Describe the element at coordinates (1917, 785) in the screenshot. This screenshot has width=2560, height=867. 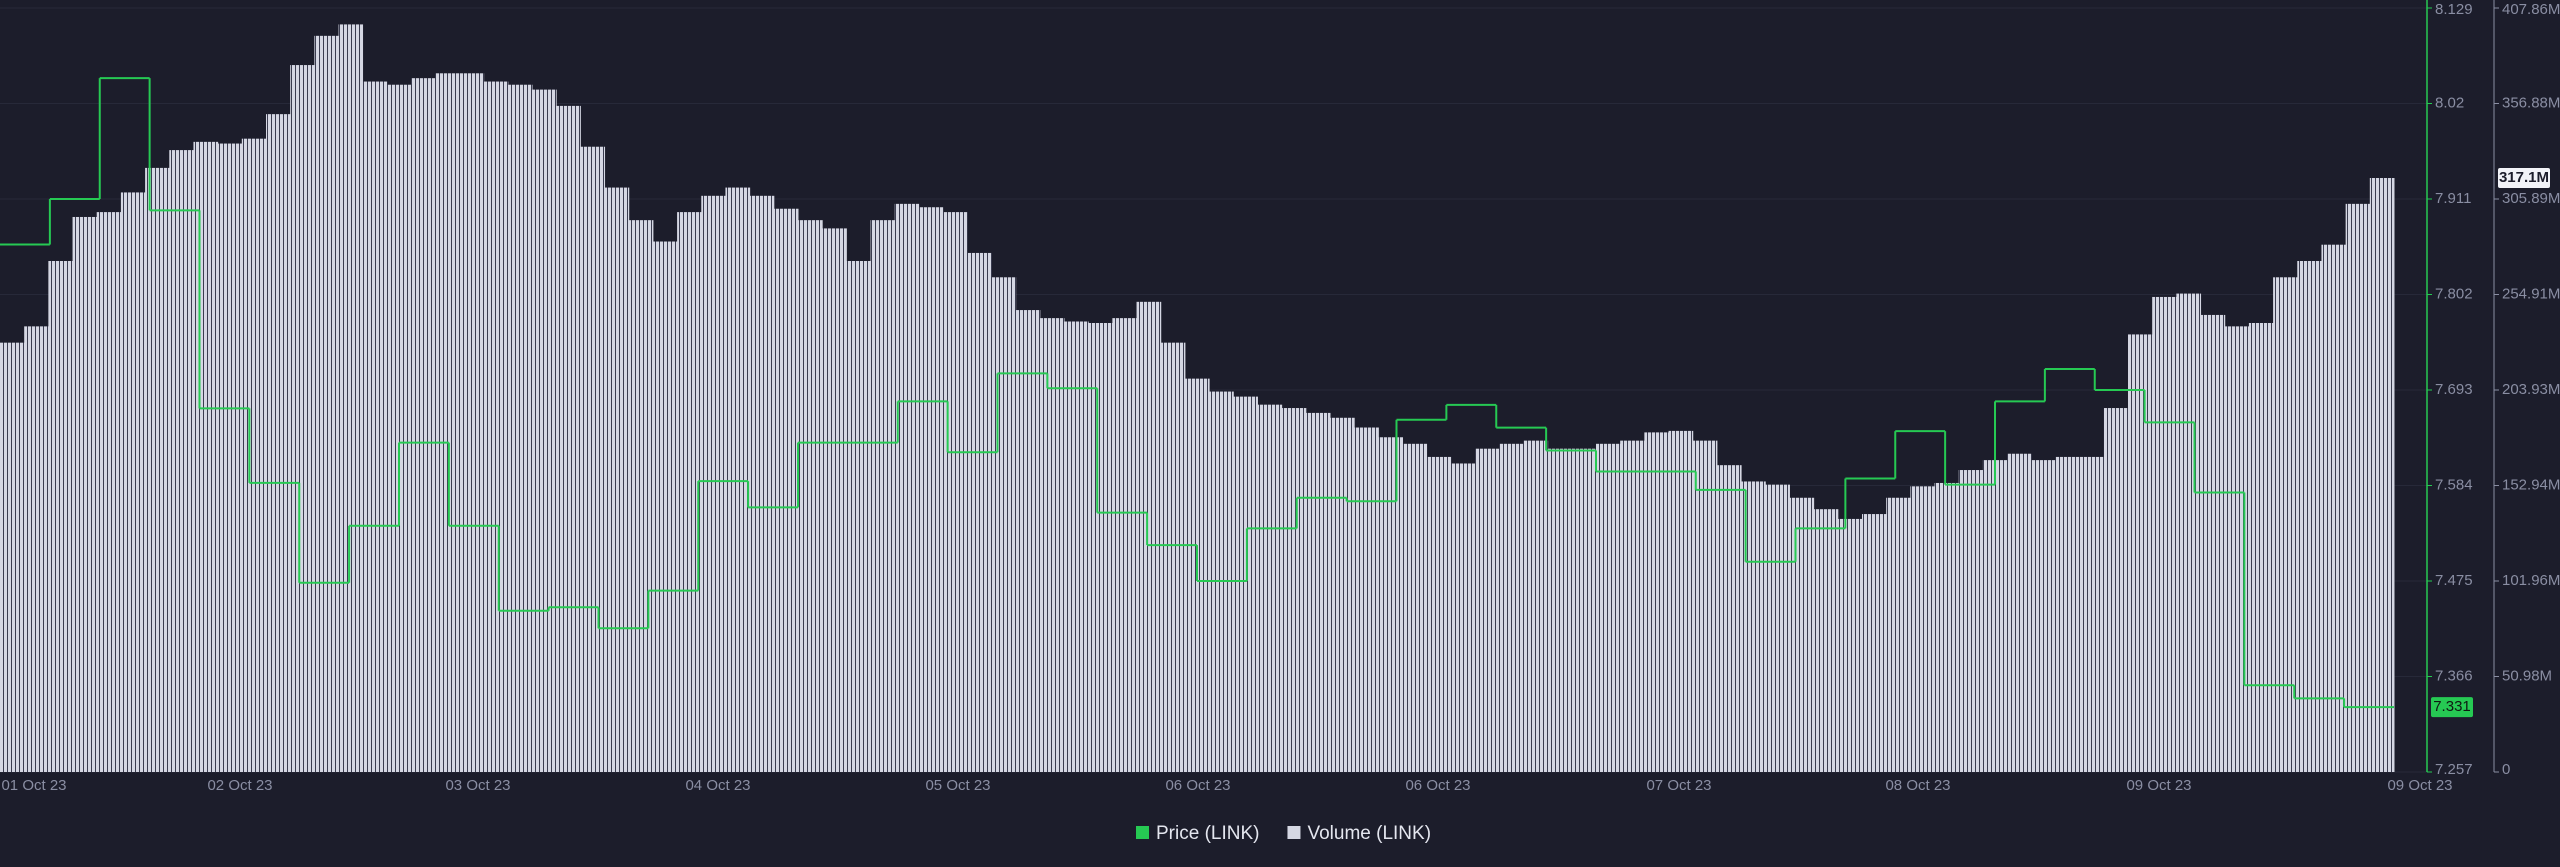
I see `x-tick-label: 08 Oct 23` at that location.